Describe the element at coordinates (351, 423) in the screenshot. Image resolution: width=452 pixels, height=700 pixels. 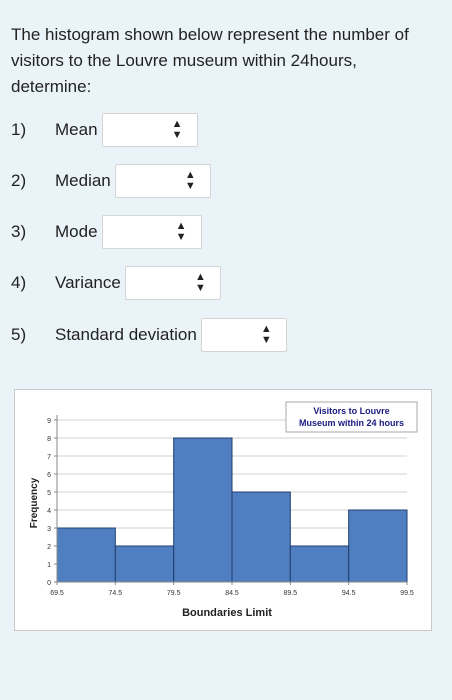
I see `legend-line-2: Museum within 24 hours` at that location.